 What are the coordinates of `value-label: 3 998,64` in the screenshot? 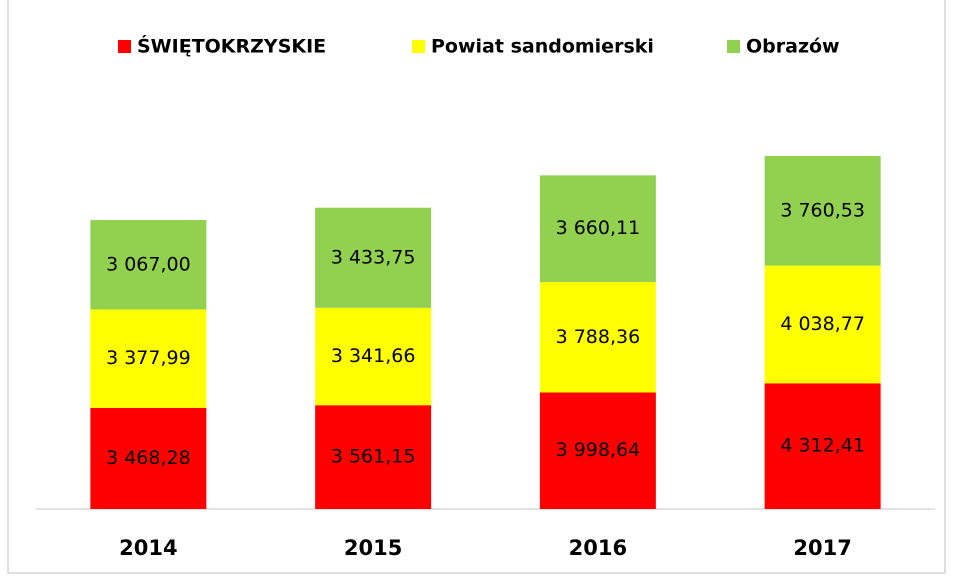 It's located at (598, 450).